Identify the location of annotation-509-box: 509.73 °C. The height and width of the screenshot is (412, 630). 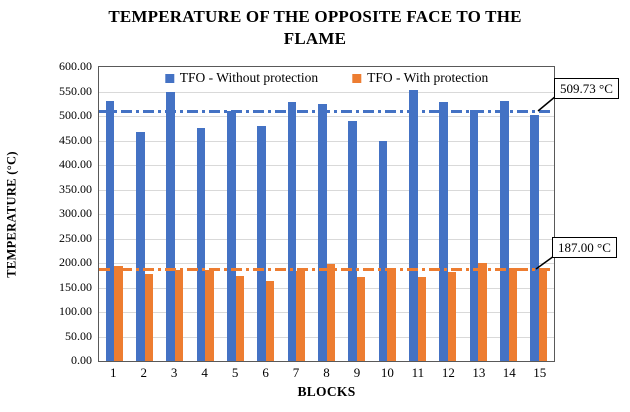
(586, 88).